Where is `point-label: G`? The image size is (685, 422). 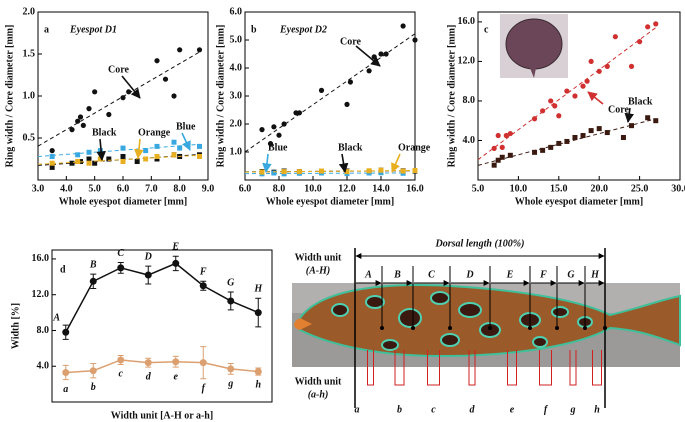 point-label: G is located at coordinates (231, 282).